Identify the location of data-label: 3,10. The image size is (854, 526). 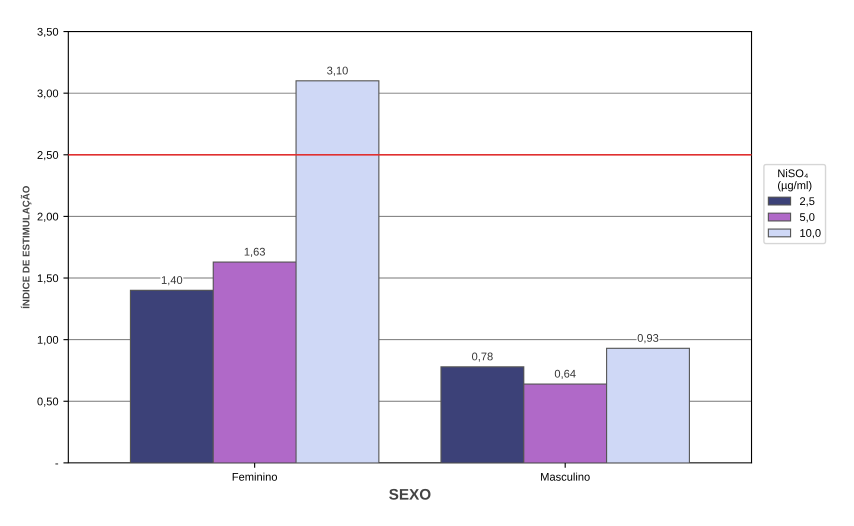
(337, 71).